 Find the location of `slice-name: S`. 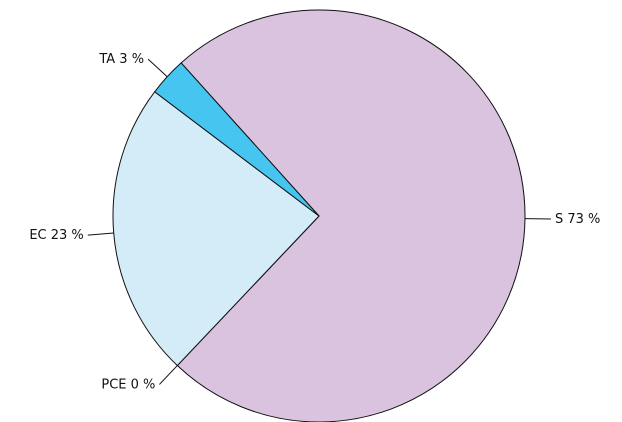

slice-name: S is located at coordinates (559, 218).